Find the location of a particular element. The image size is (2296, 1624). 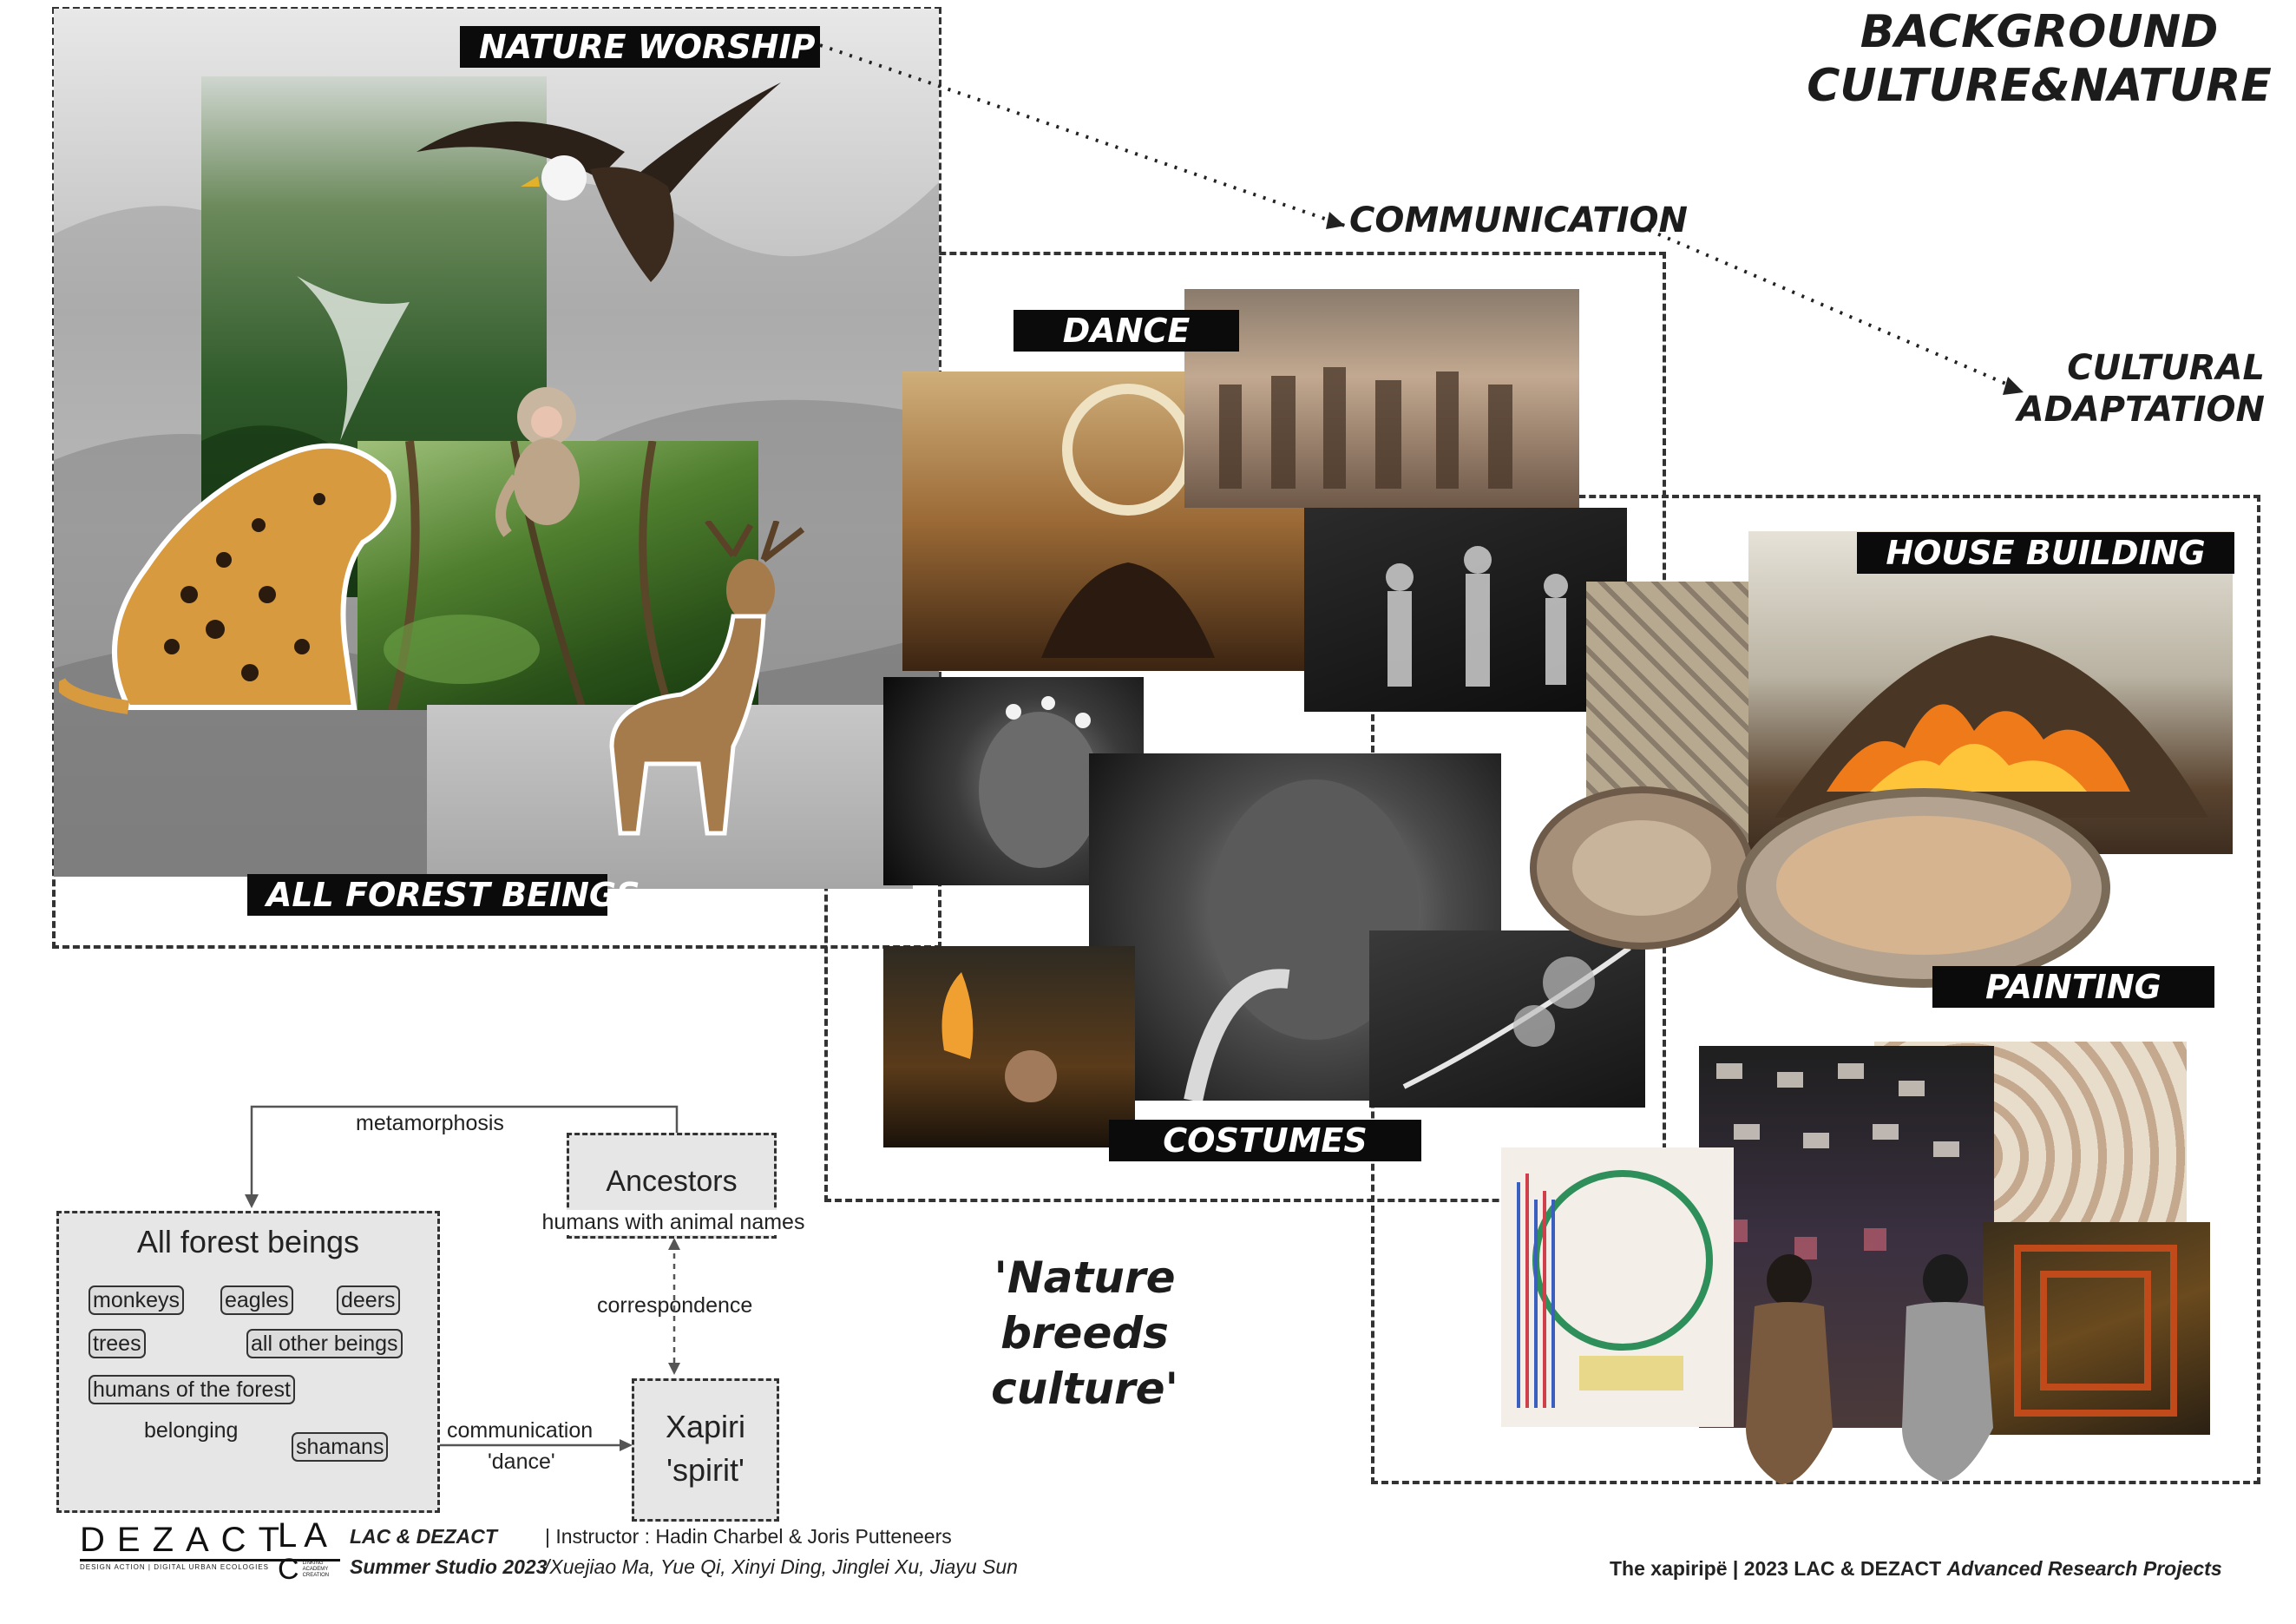

xapiri-line-2: 'spirit' is located at coordinates (705, 1470).